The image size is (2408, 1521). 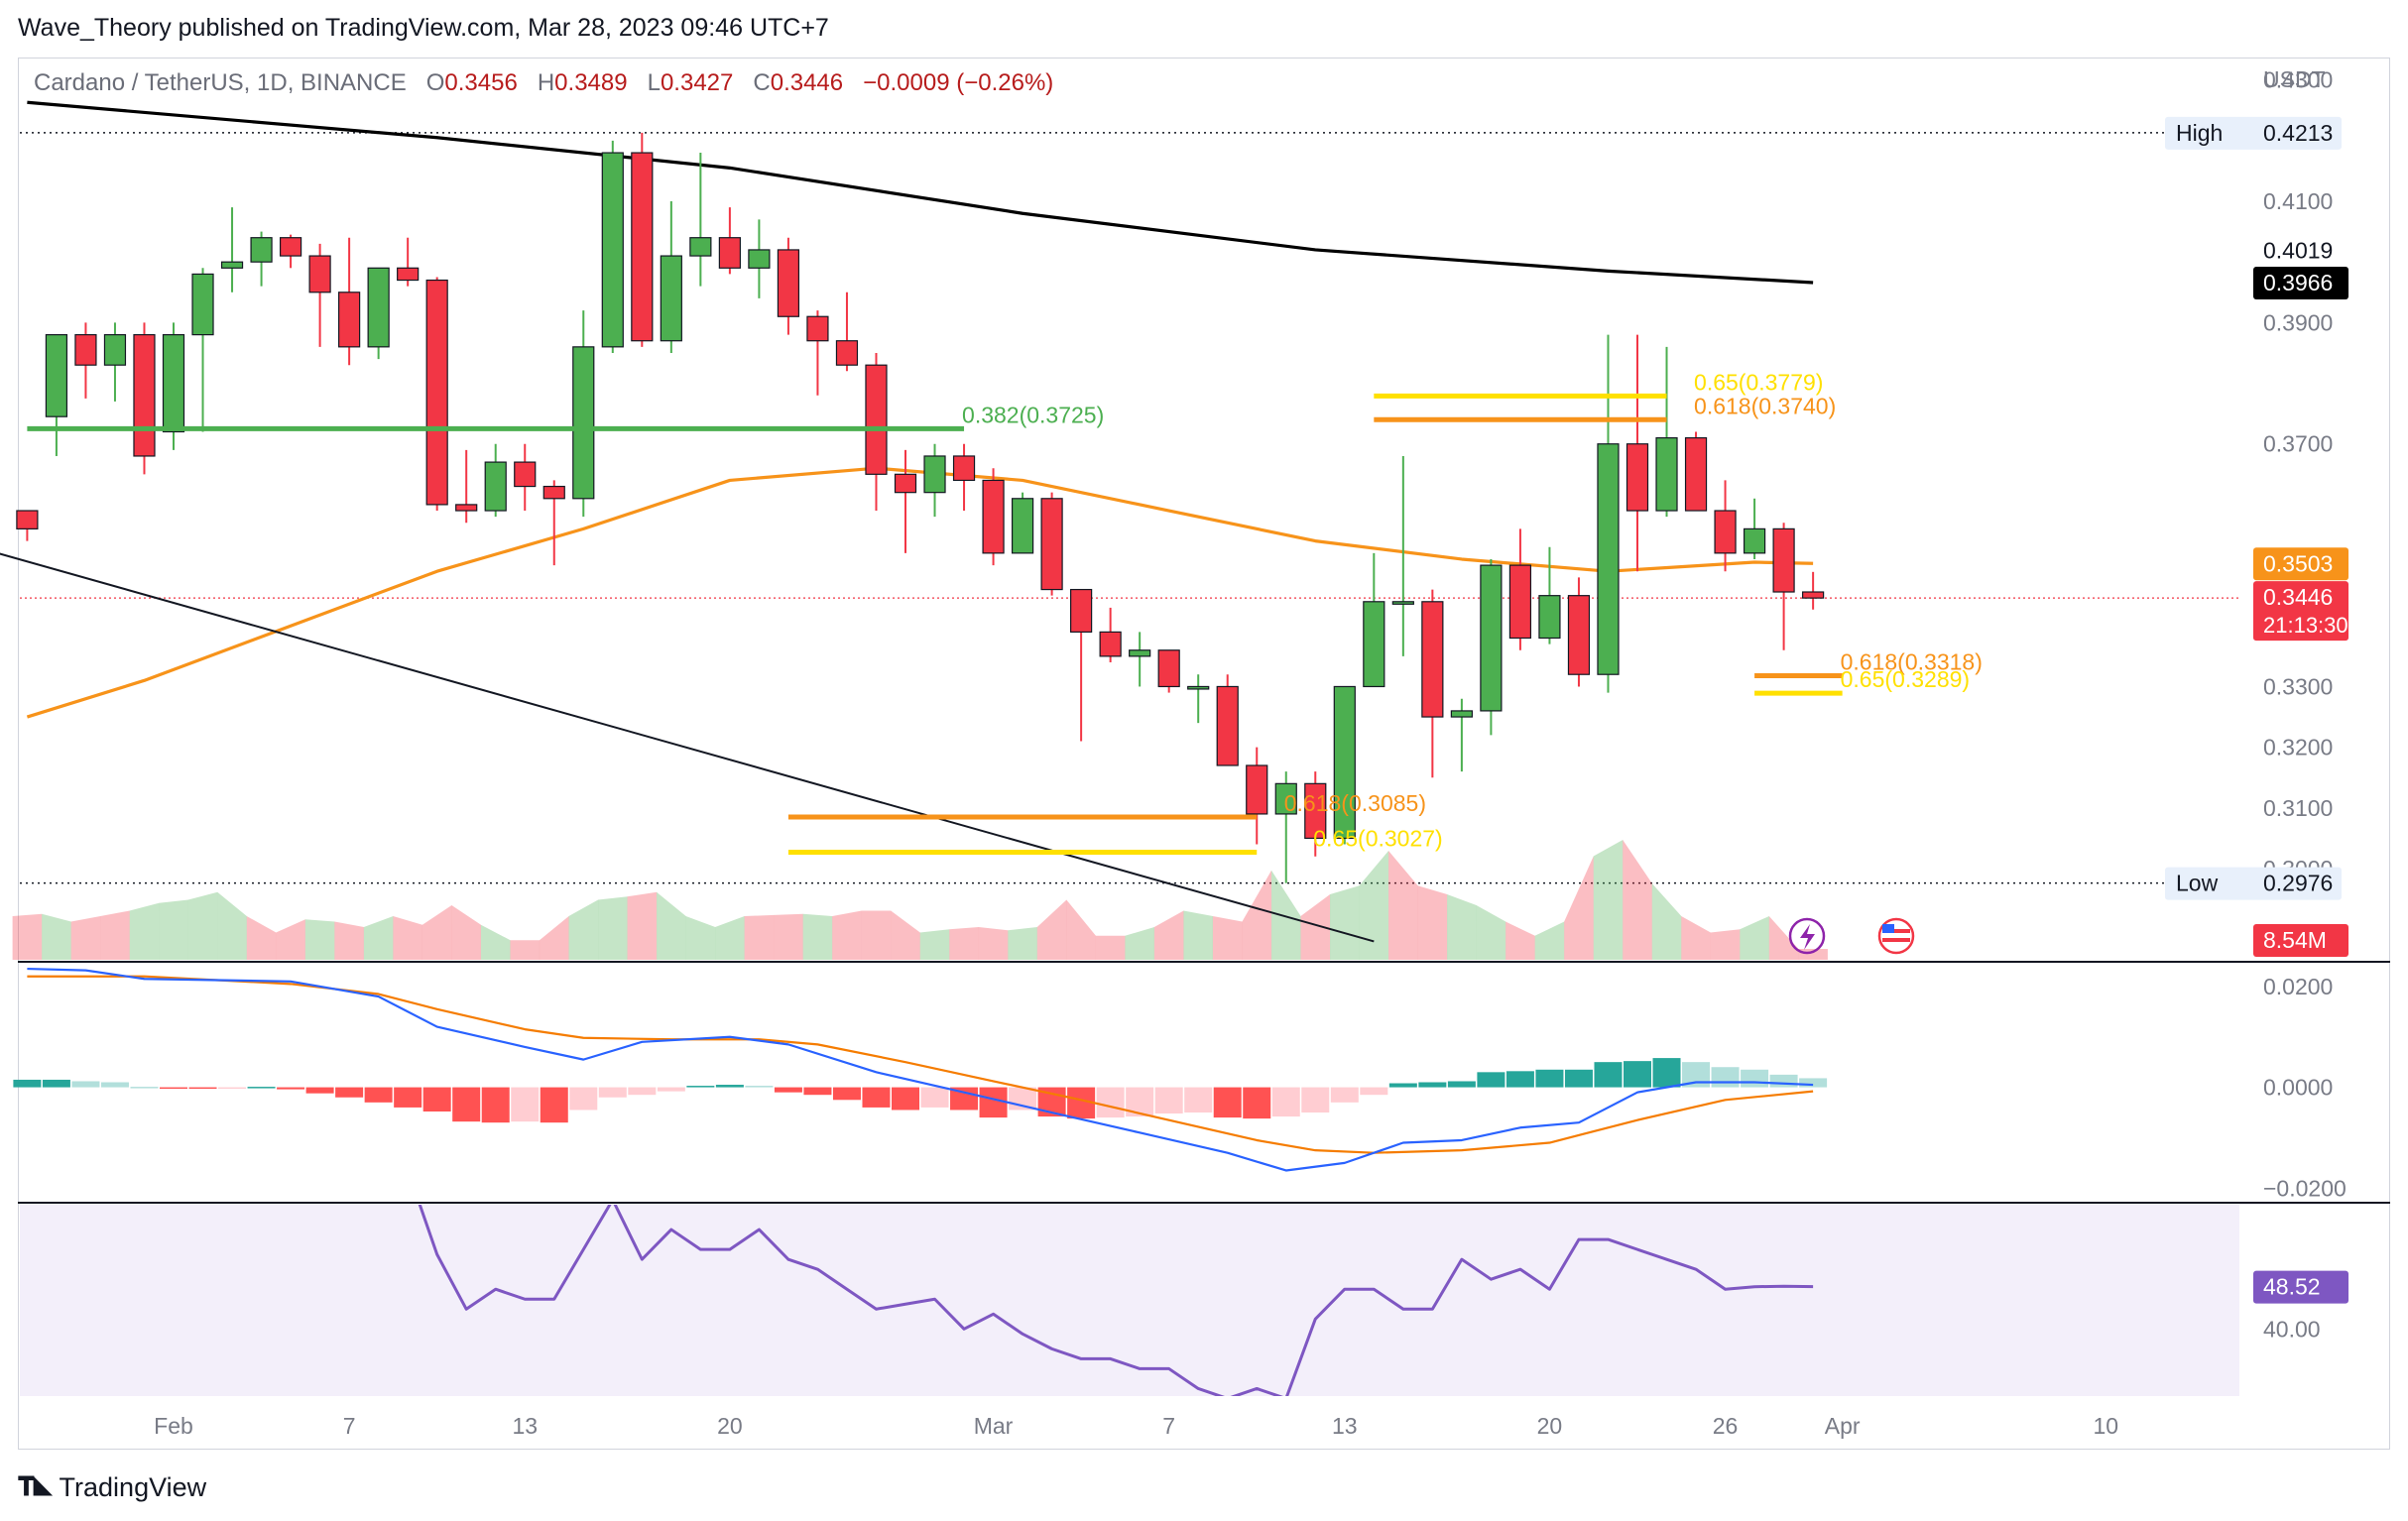 I want to click on high-marker-value: 0.4213, so click(x=2298, y=133).